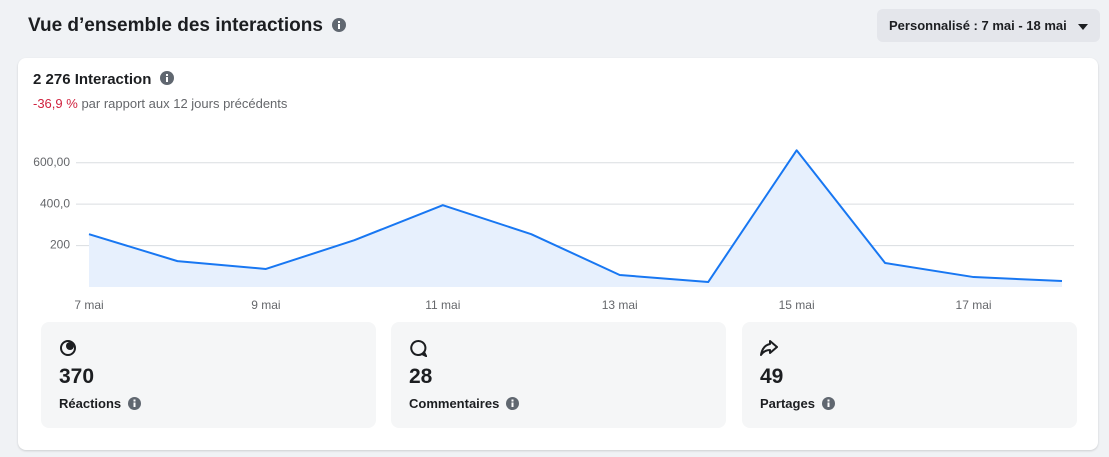 Image resolution: width=1109 pixels, height=457 pixels. Describe the element at coordinates (51, 162) in the screenshot. I see `y-tick-label: 600,00` at that location.